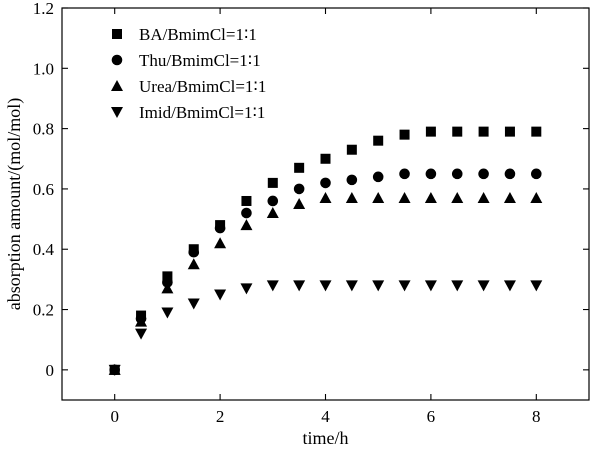  What do you see at coordinates (325, 416) in the screenshot?
I see `x-tick-label: 4` at bounding box center [325, 416].